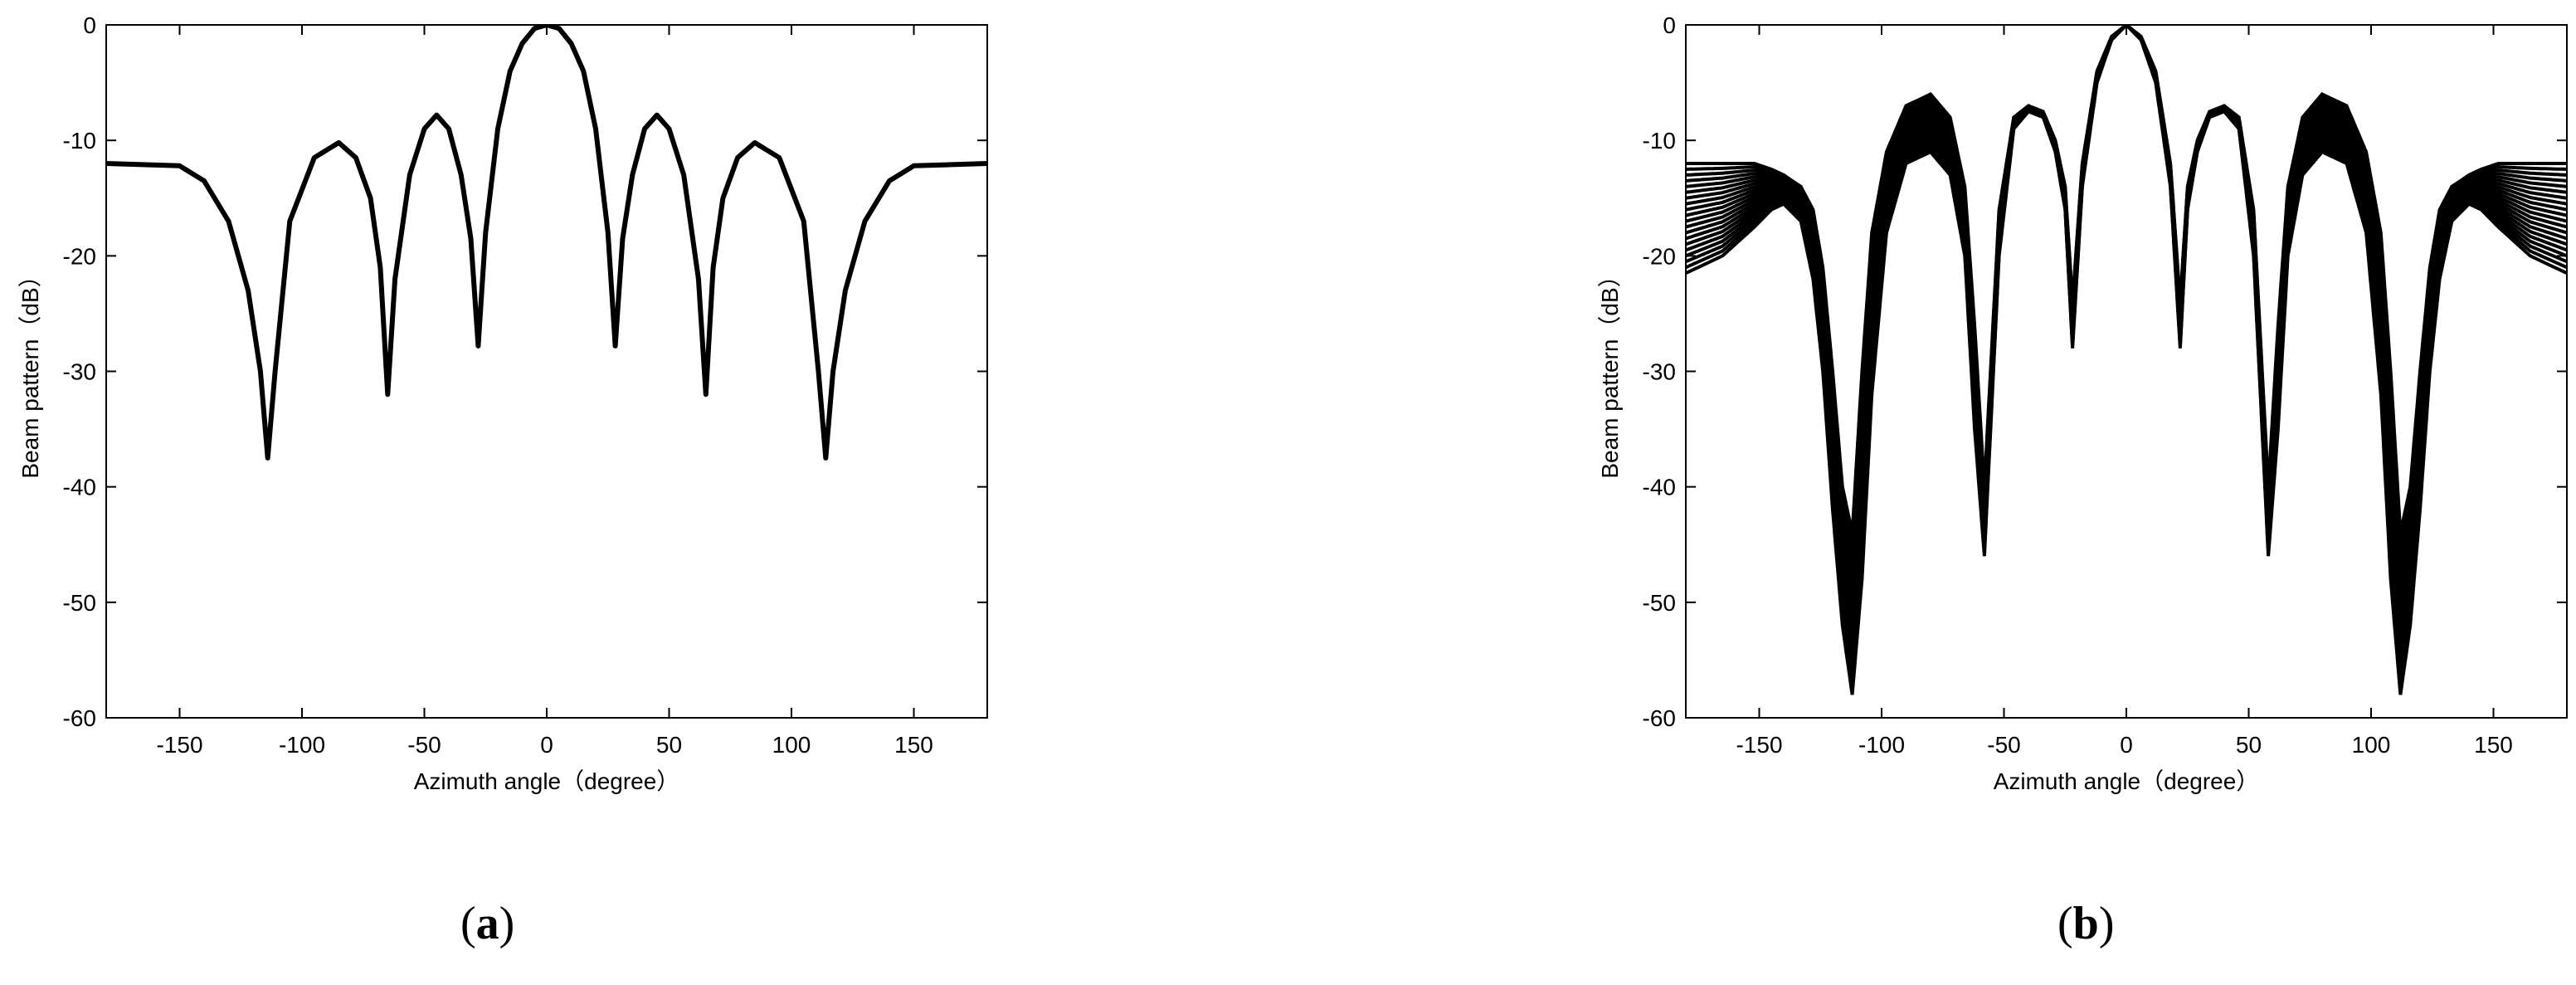 This screenshot has height=985, width=2576. I want to click on panel-b-caption: (b), so click(2085, 924).